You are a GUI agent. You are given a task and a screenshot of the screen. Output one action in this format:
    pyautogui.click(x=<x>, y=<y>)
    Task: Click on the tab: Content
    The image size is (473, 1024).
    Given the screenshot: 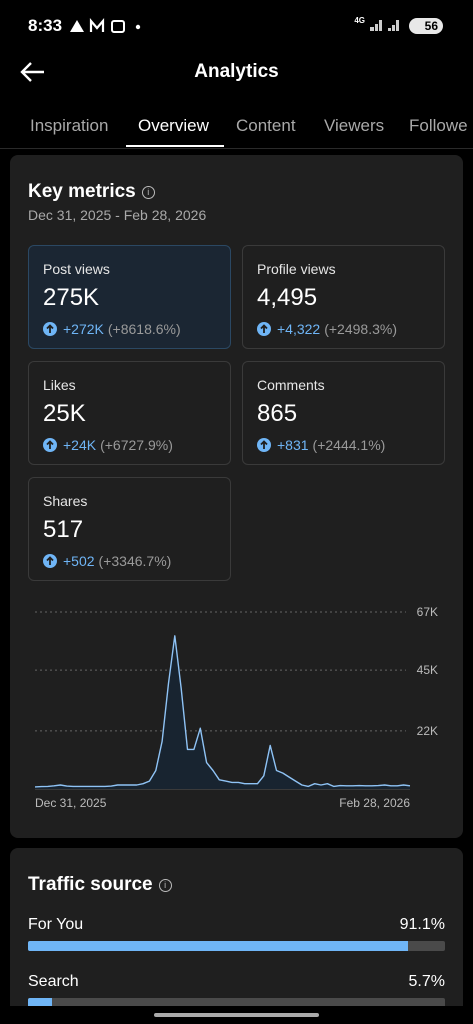 What is the action you would take?
    pyautogui.click(x=266, y=125)
    